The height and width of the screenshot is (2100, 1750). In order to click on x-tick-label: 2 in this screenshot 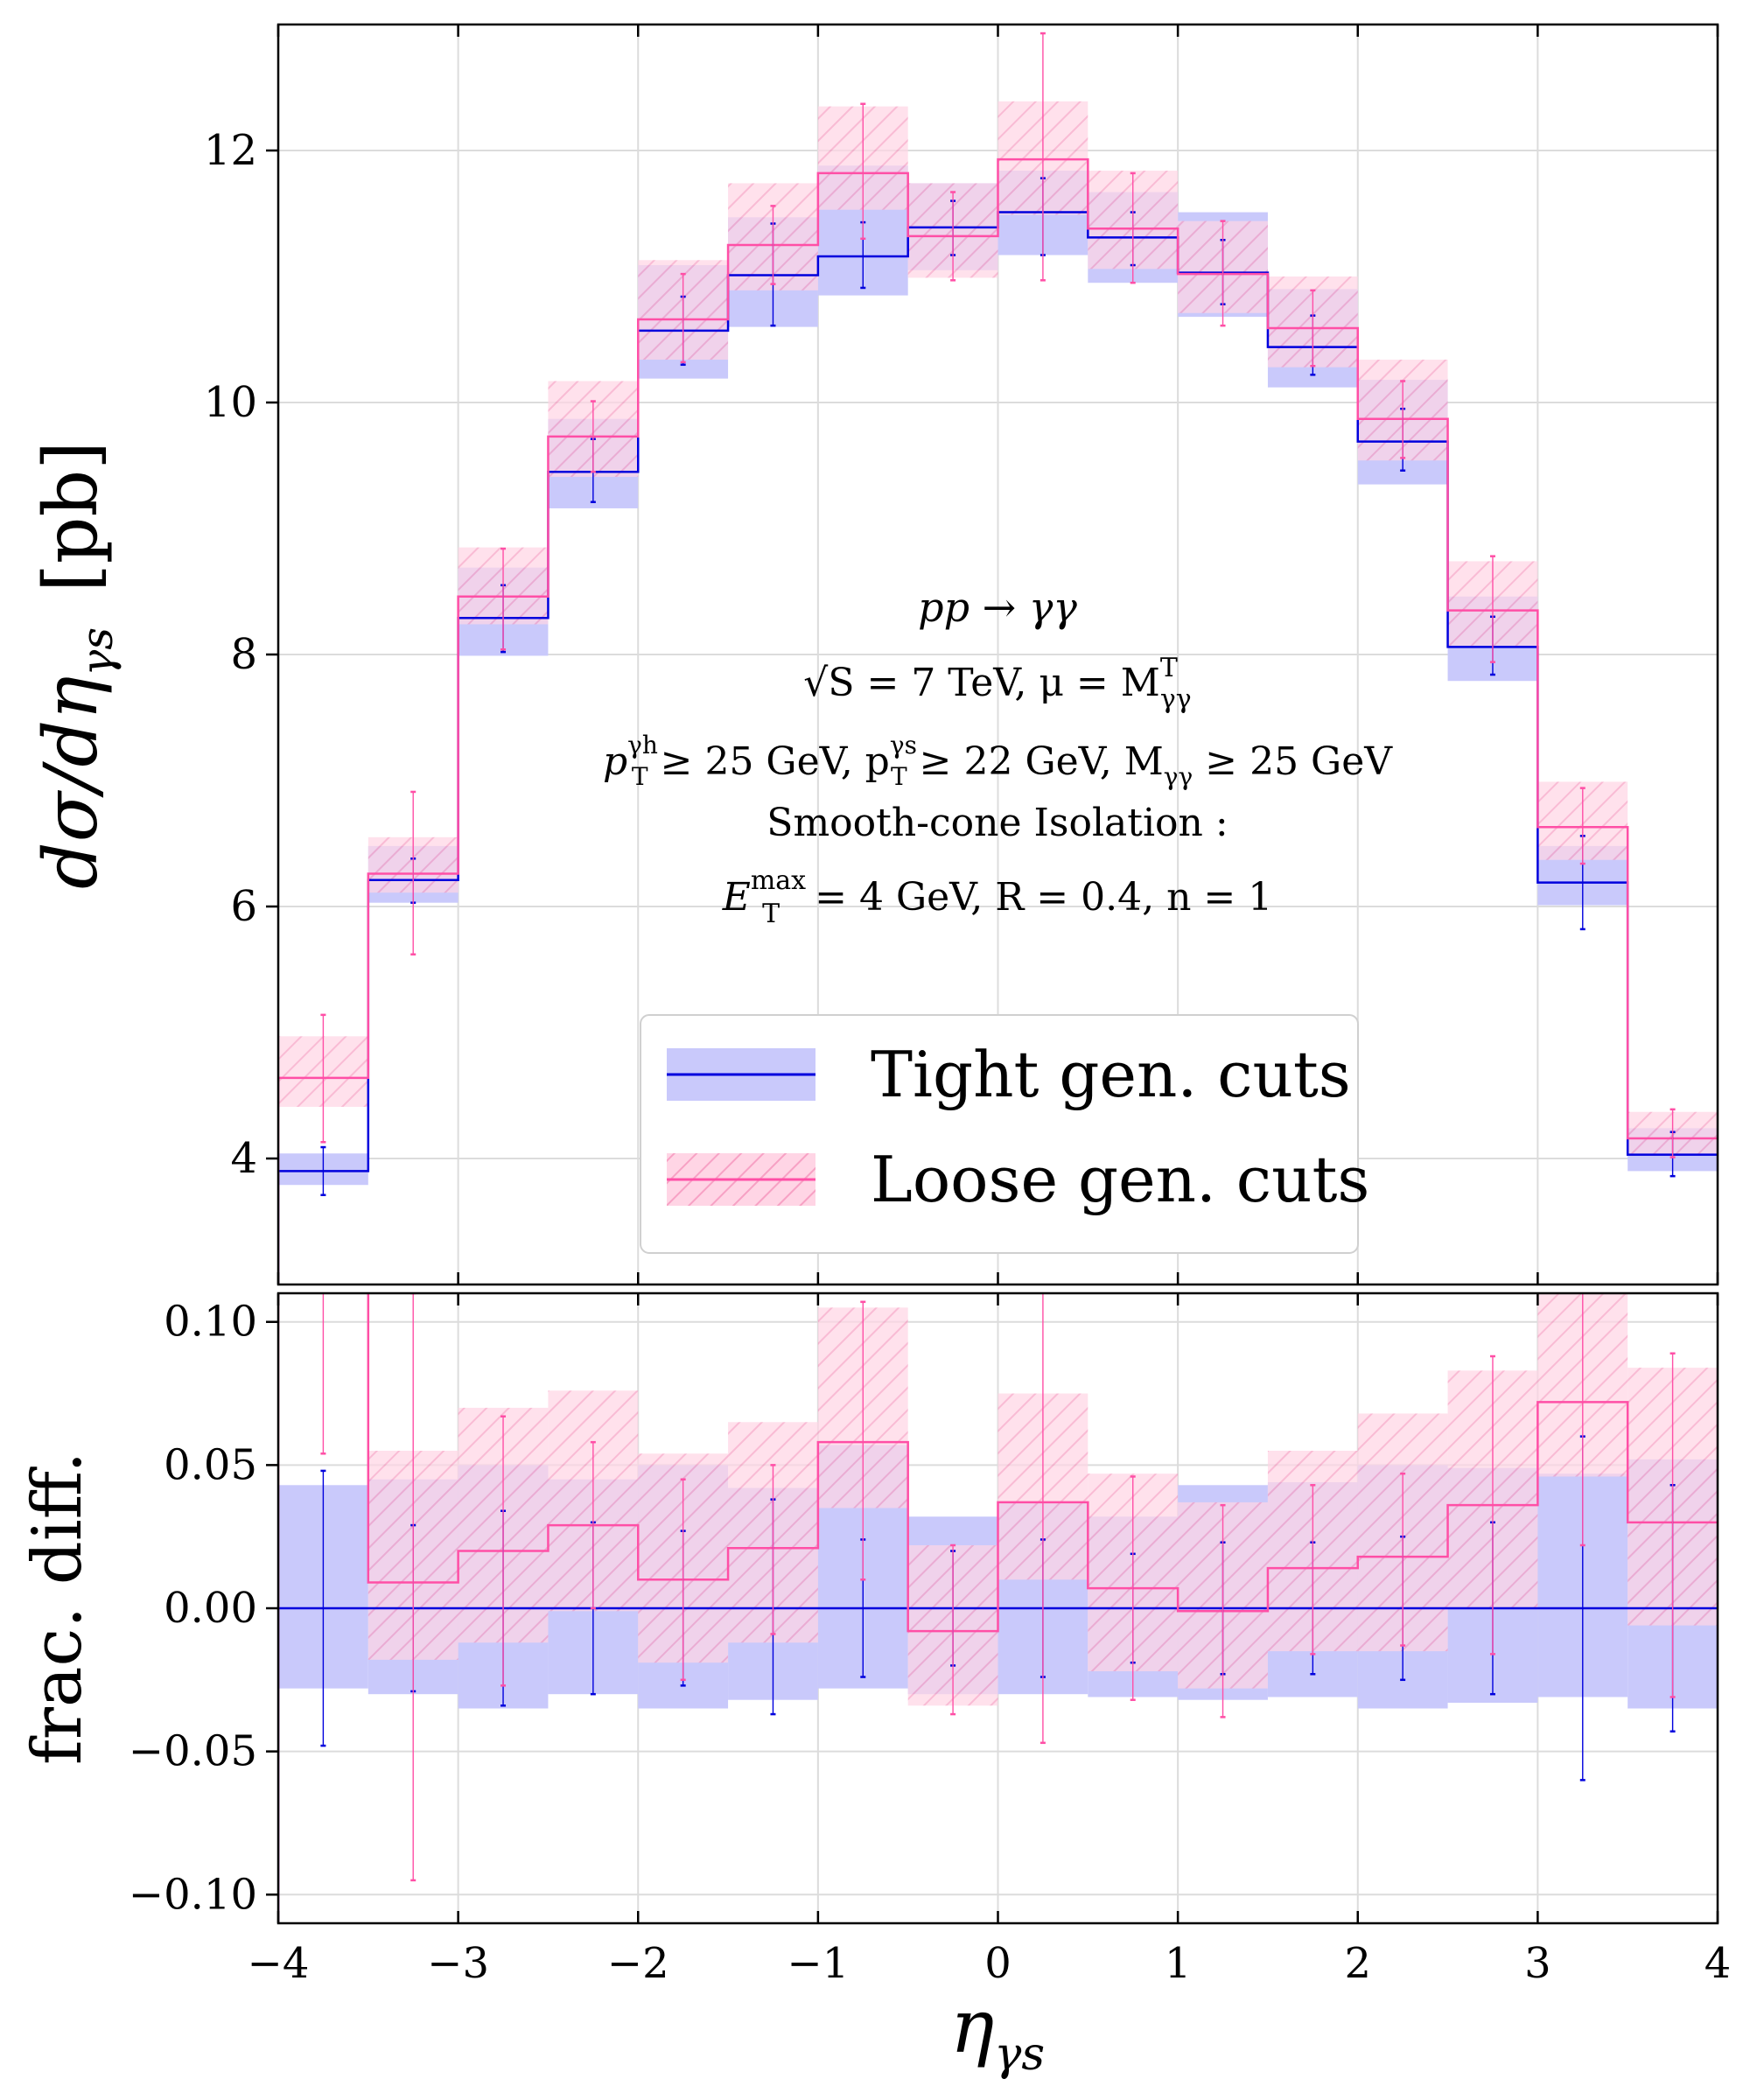, I will do `click(1357, 1963)`.